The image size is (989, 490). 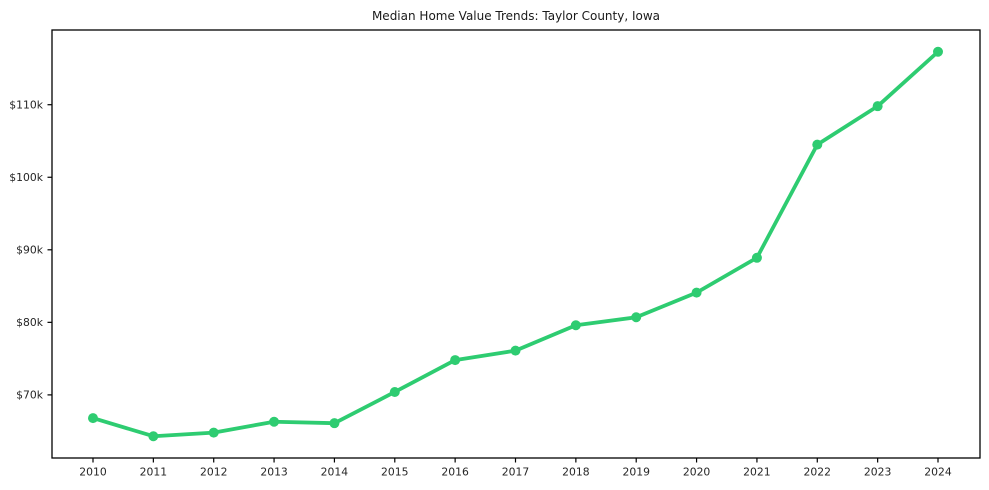 What do you see at coordinates (30, 395) in the screenshot?
I see `y-tick-label: $70k` at bounding box center [30, 395].